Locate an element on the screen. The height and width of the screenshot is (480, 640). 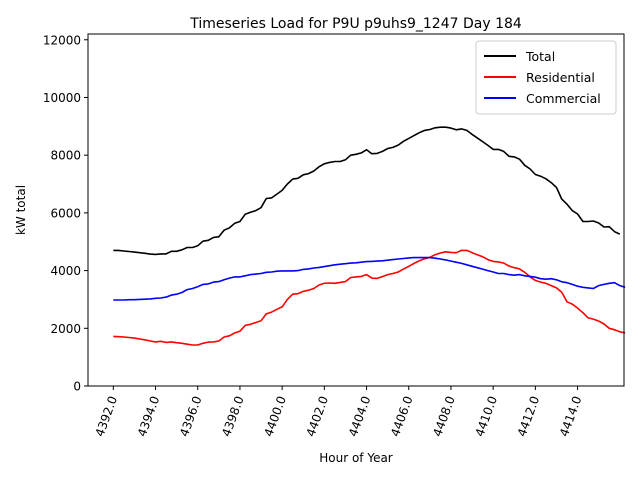
y-tick-label: 2000 is located at coordinates (65, 329).